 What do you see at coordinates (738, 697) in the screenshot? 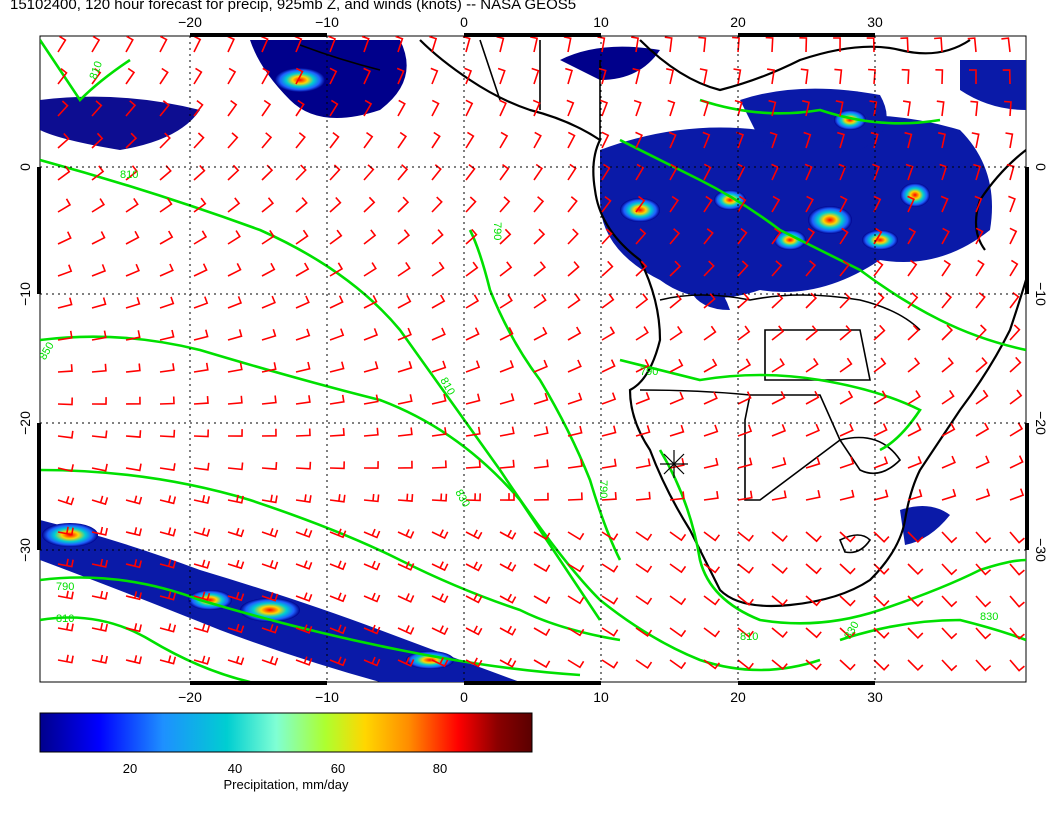
I see `tick-label: 20` at bounding box center [738, 697].